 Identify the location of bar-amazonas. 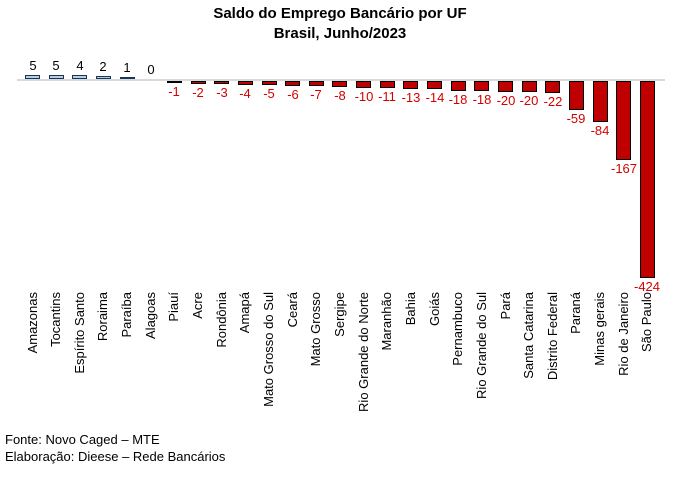
(32, 77).